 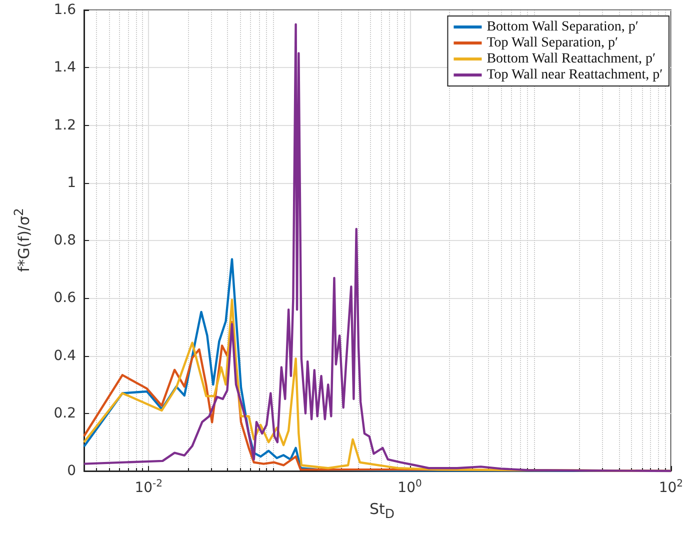 What do you see at coordinates (571, 59) in the screenshot?
I see `legend-label: Bottom Wall Reattachment, p′` at bounding box center [571, 59].